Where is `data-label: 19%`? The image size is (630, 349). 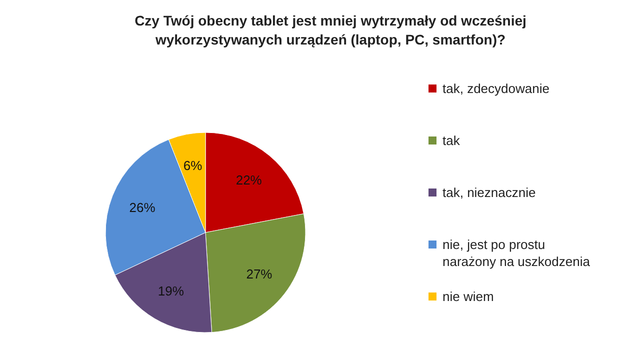
data-label: 19% is located at coordinates (171, 291).